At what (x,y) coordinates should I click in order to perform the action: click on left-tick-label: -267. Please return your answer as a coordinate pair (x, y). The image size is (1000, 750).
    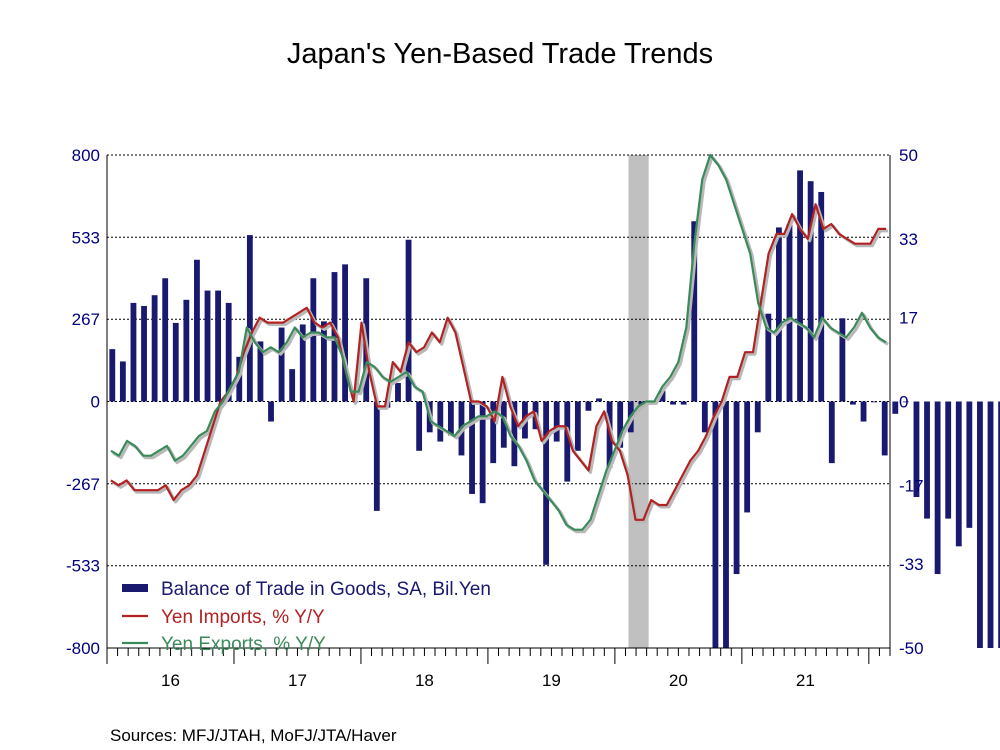
    Looking at the image, I should click on (83, 484).